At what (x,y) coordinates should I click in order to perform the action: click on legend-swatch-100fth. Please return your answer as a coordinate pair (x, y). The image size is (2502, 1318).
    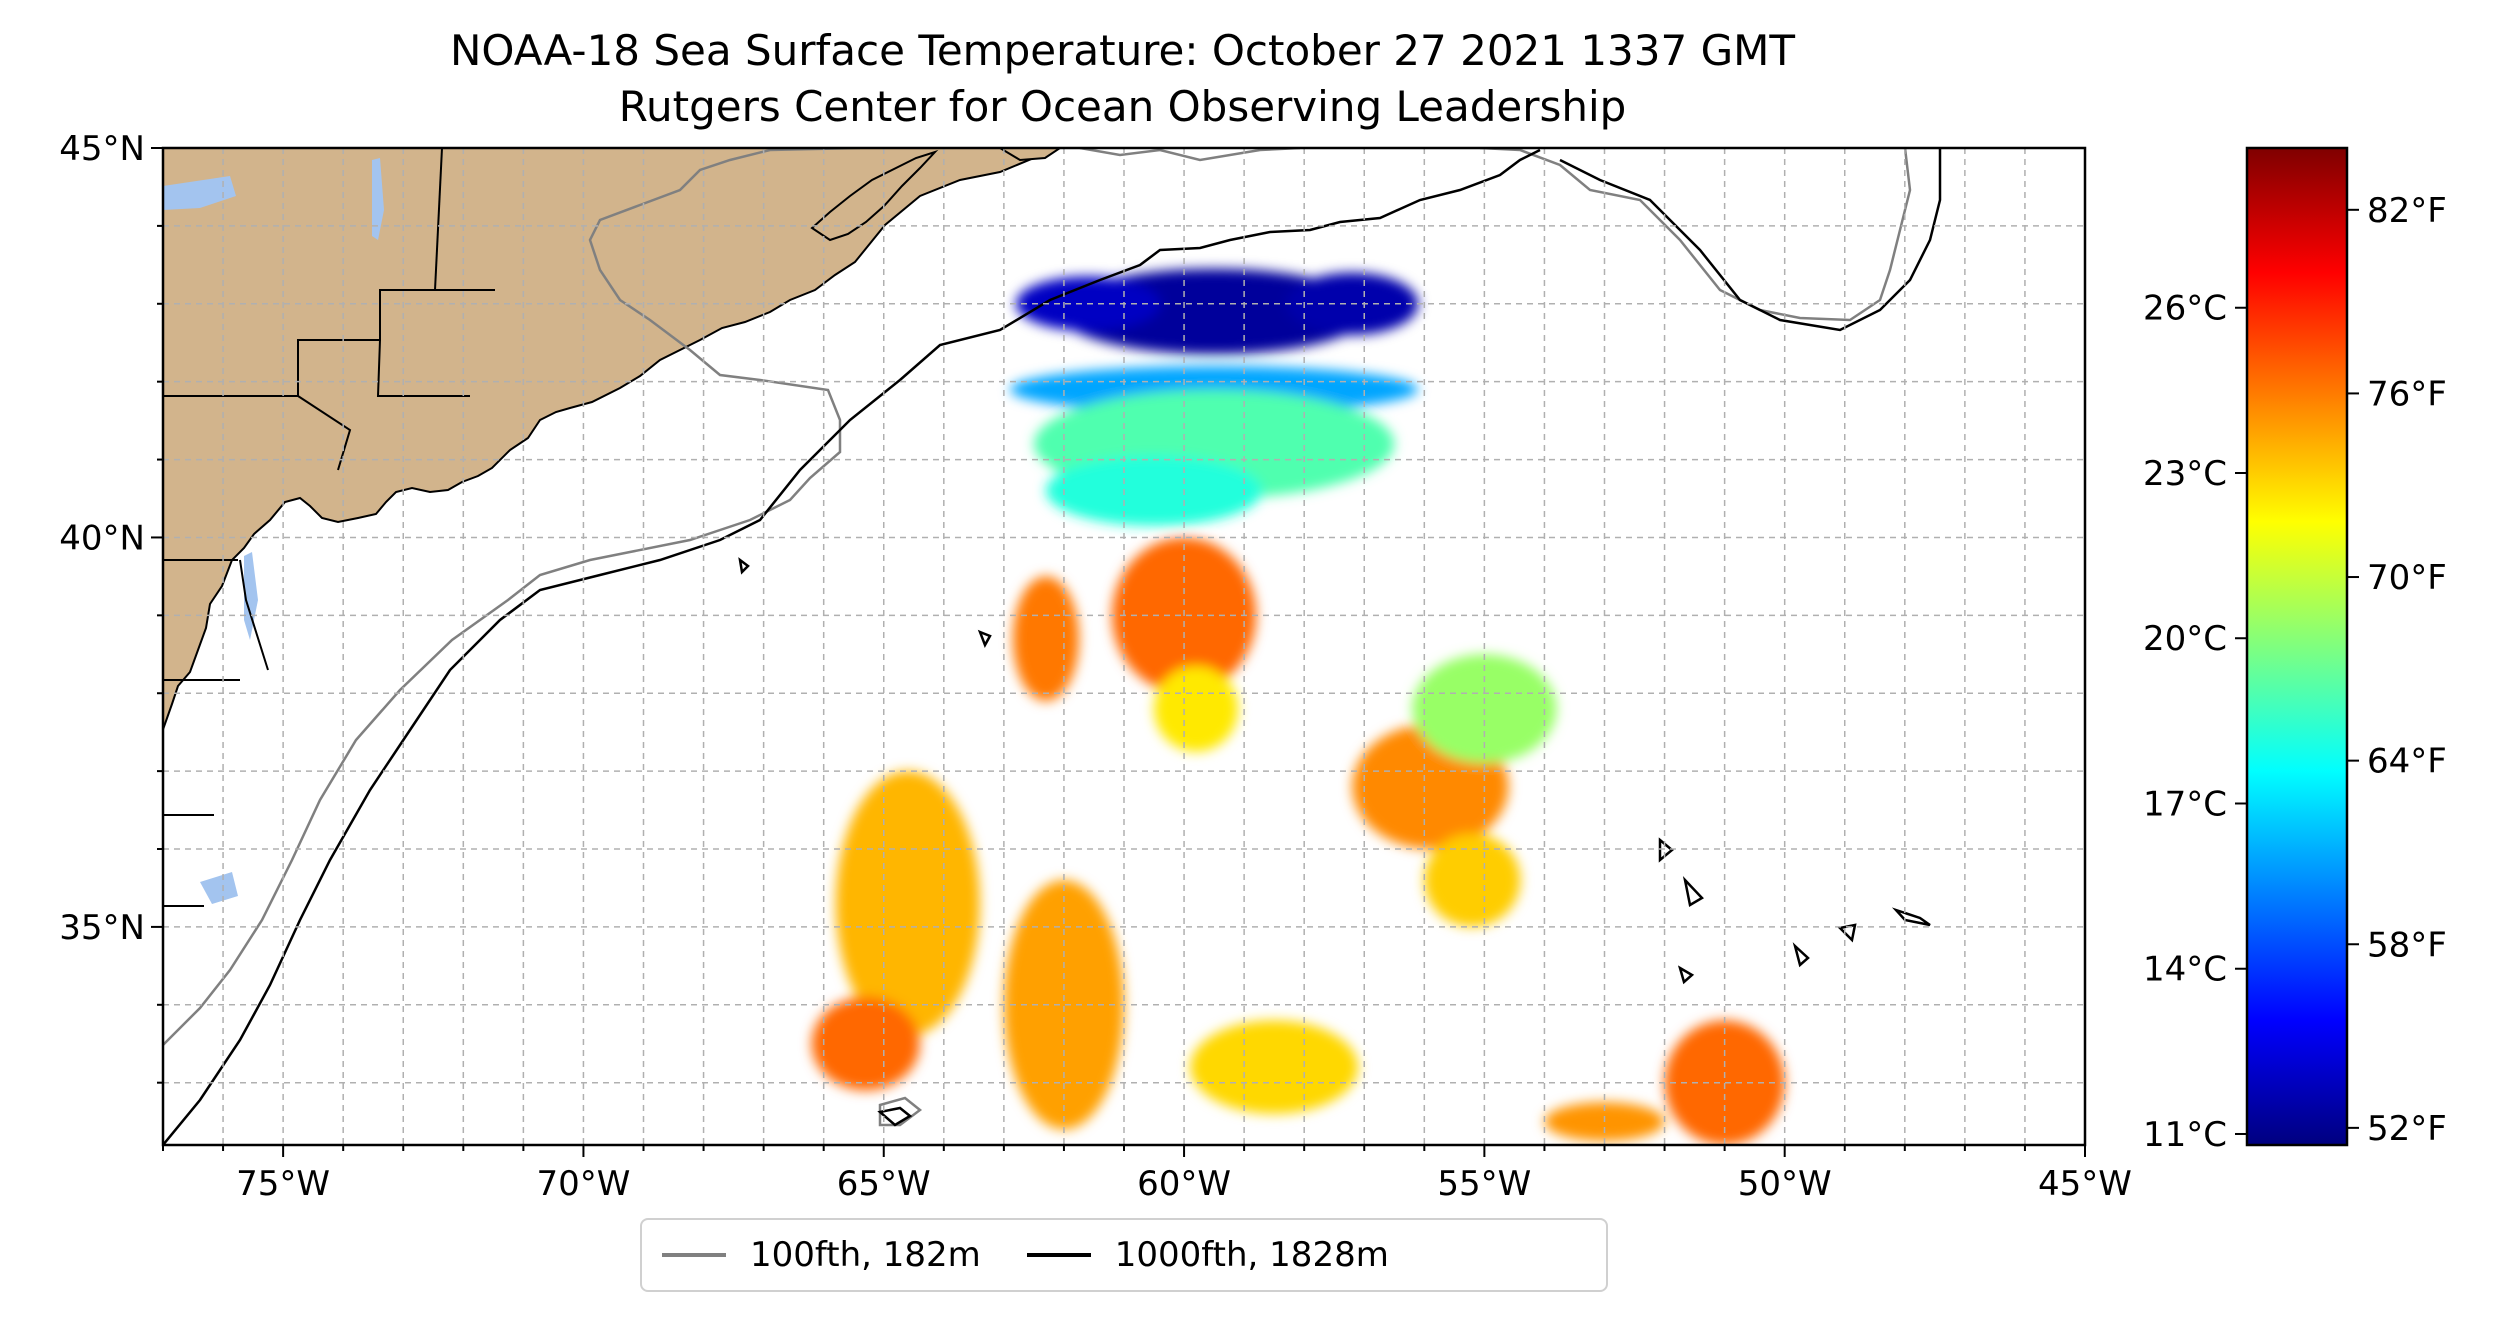
    Looking at the image, I should click on (694, 1255).